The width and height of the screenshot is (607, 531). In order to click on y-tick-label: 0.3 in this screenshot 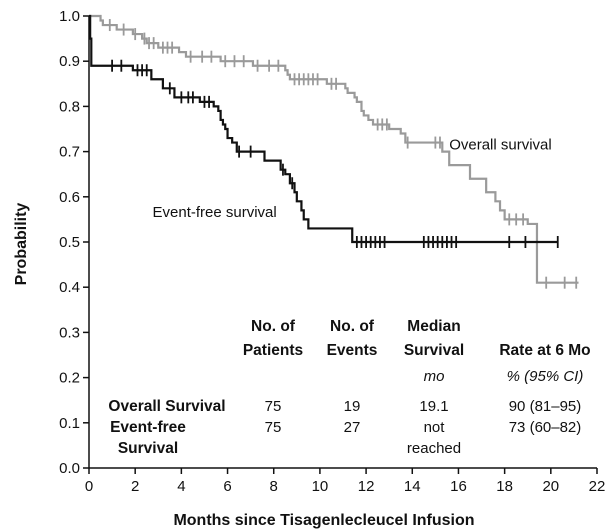, I will do `click(69, 332)`.